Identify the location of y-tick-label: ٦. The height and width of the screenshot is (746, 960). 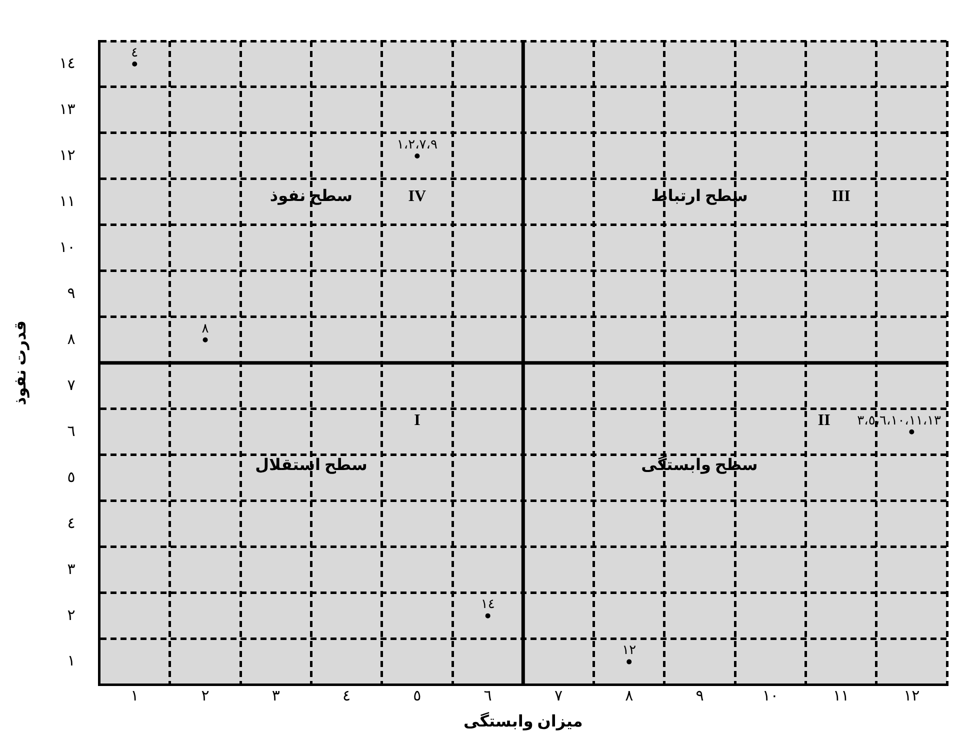
(71, 432).